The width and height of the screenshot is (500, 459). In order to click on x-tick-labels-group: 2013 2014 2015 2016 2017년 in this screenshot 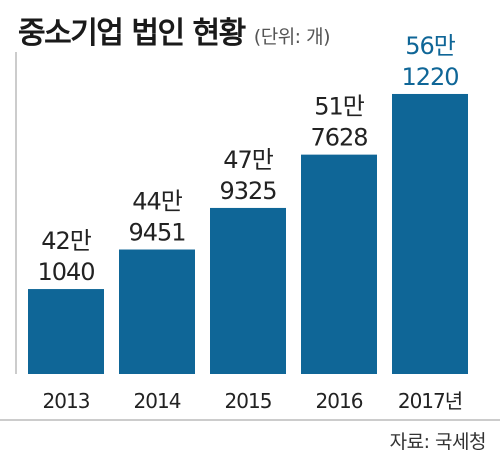, I will do `click(253, 401)`.